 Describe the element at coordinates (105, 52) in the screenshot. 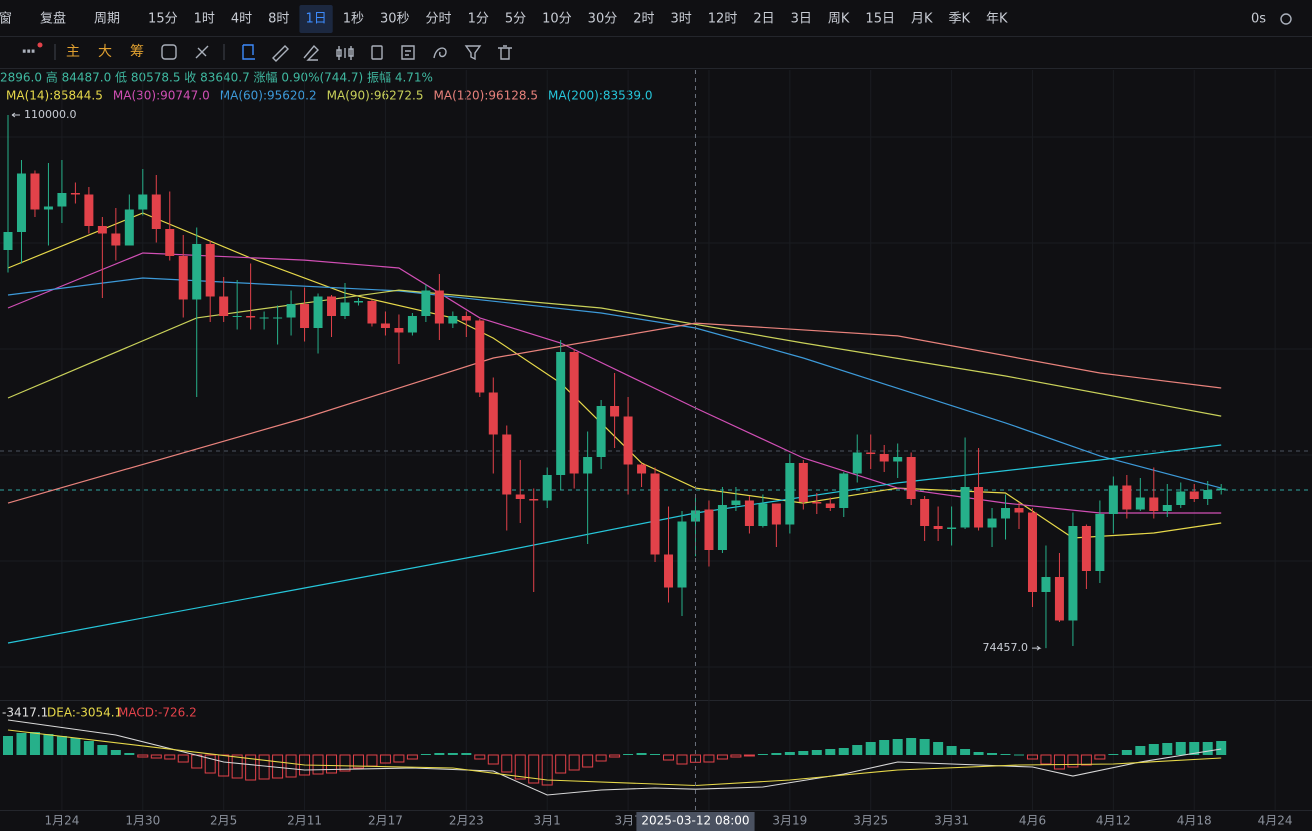

I see `toolbar2-label: 大` at that location.